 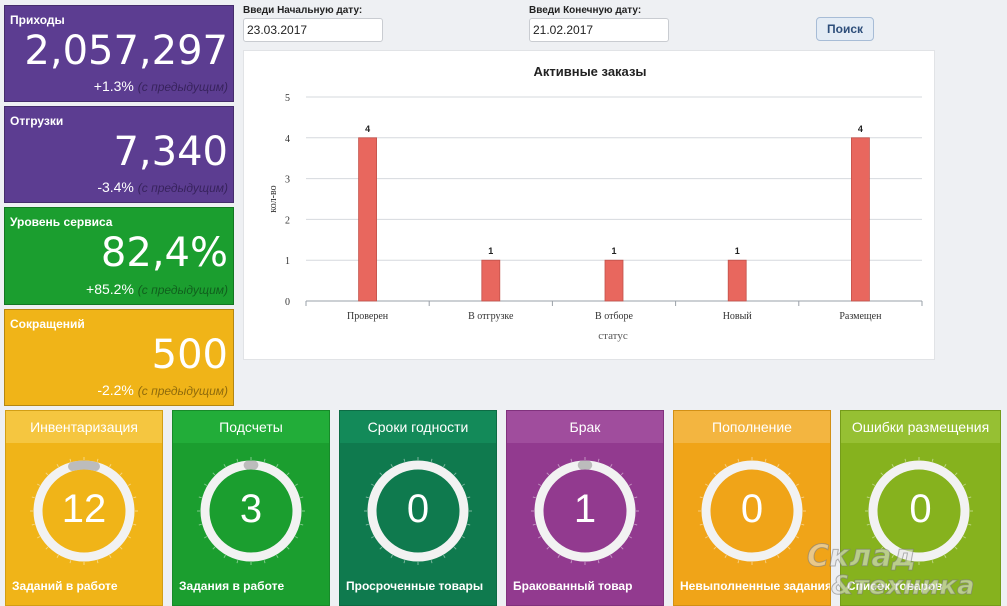 I want to click on x-tick-label: Проверен, so click(x=368, y=316).